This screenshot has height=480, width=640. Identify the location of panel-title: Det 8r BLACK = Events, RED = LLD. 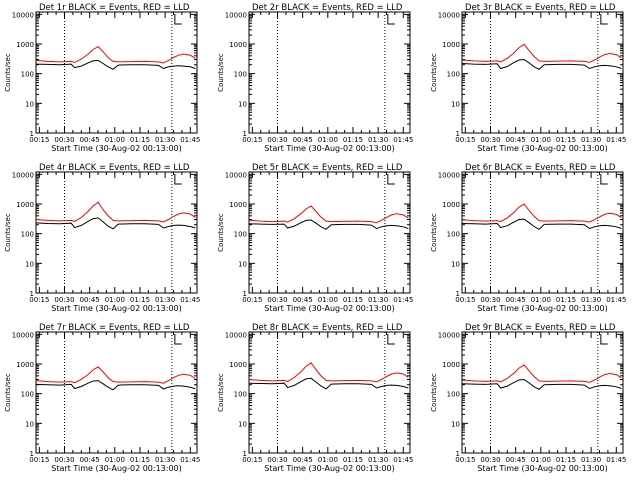
(327, 328).